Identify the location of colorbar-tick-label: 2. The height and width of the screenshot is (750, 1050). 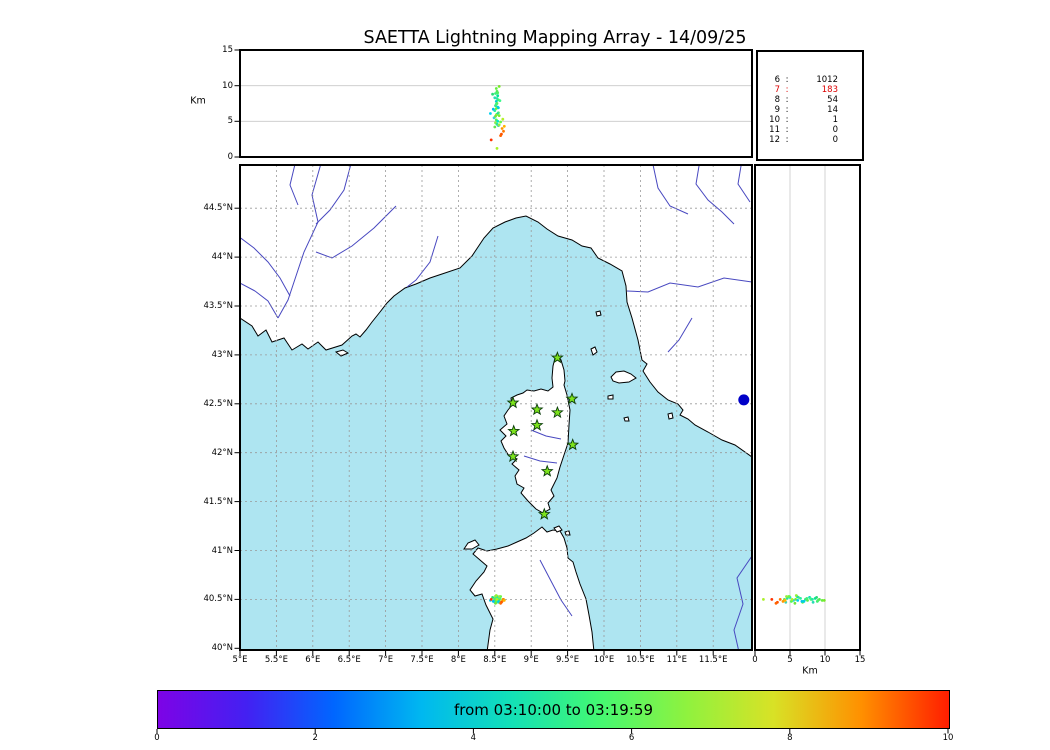
(315, 737).